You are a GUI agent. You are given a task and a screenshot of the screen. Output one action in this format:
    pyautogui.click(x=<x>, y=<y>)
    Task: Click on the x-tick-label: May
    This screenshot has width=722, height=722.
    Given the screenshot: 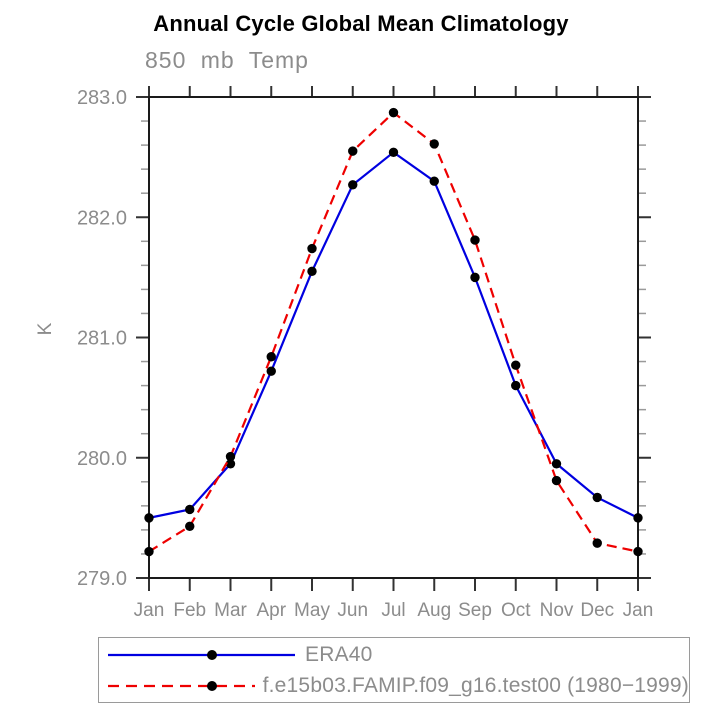 What is the action you would take?
    pyautogui.click(x=312, y=610)
    